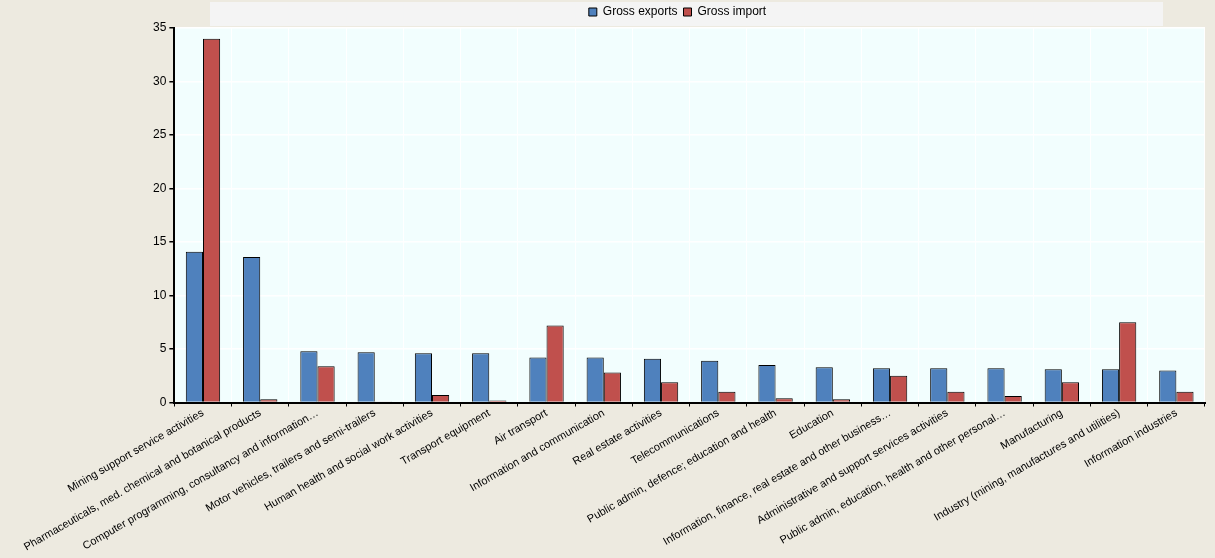  Describe the element at coordinates (163, 401) in the screenshot. I see `y-tick-label: 0` at that location.